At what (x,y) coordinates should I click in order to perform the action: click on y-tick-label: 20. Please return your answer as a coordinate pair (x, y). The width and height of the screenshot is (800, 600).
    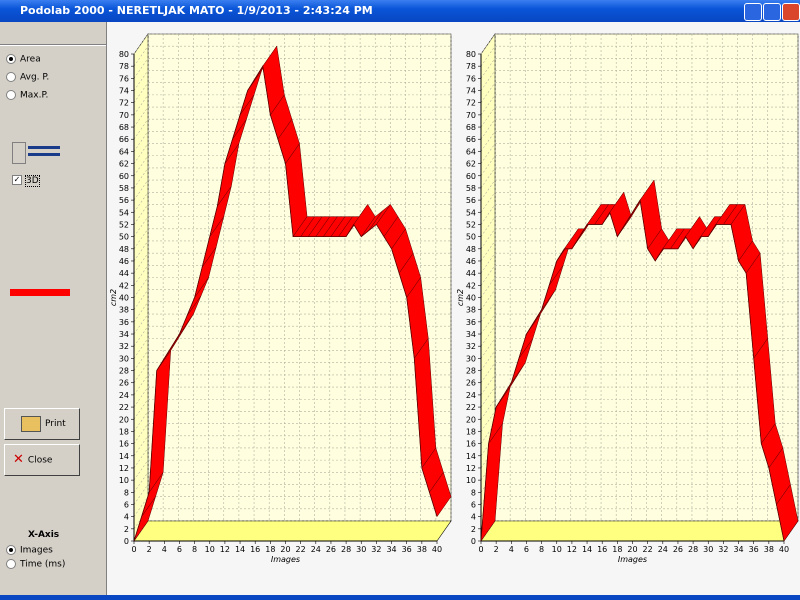
    Looking at the image, I should click on (471, 419).